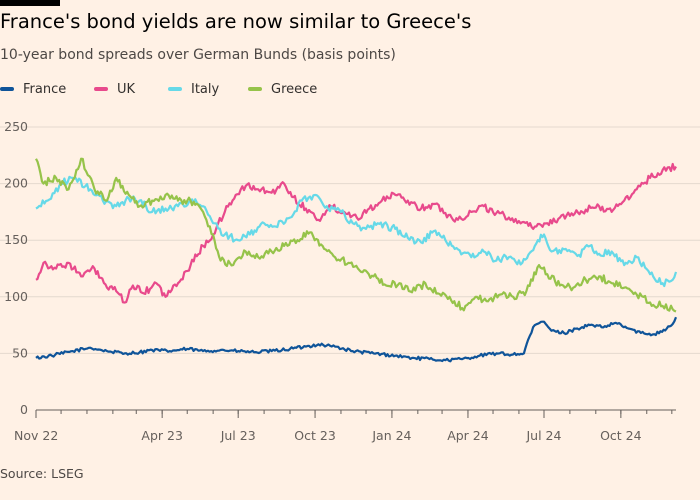 Image resolution: width=700 pixels, height=500 pixels. Describe the element at coordinates (45, 89) in the screenshot. I see `legend-label-france: France` at that location.